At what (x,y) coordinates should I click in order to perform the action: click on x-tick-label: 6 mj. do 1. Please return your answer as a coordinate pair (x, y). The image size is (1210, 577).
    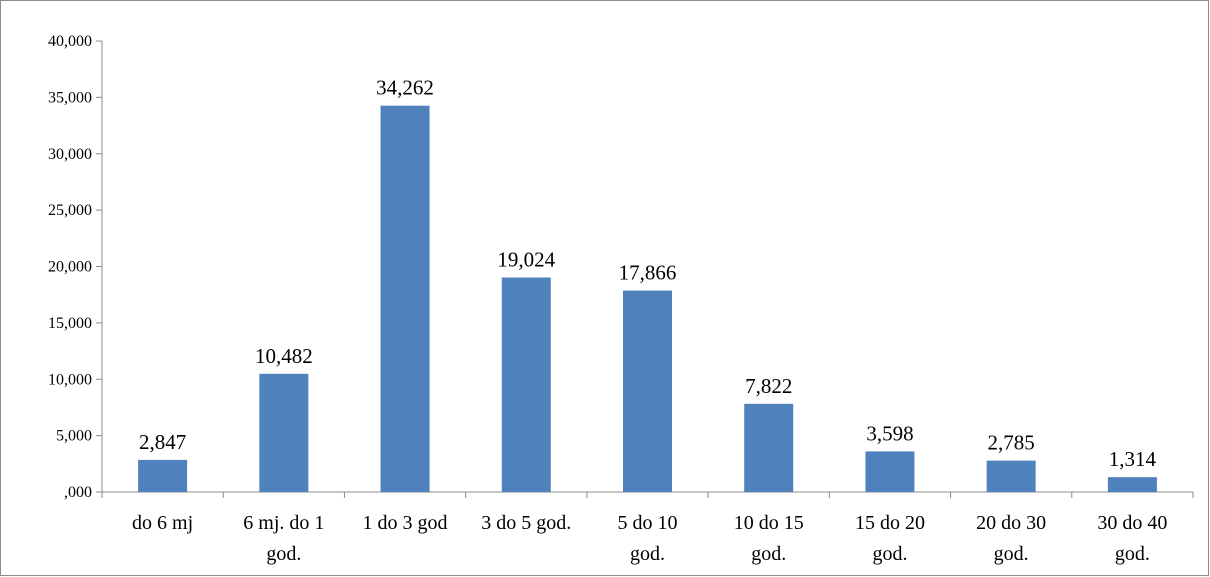
    Looking at the image, I should click on (283, 523).